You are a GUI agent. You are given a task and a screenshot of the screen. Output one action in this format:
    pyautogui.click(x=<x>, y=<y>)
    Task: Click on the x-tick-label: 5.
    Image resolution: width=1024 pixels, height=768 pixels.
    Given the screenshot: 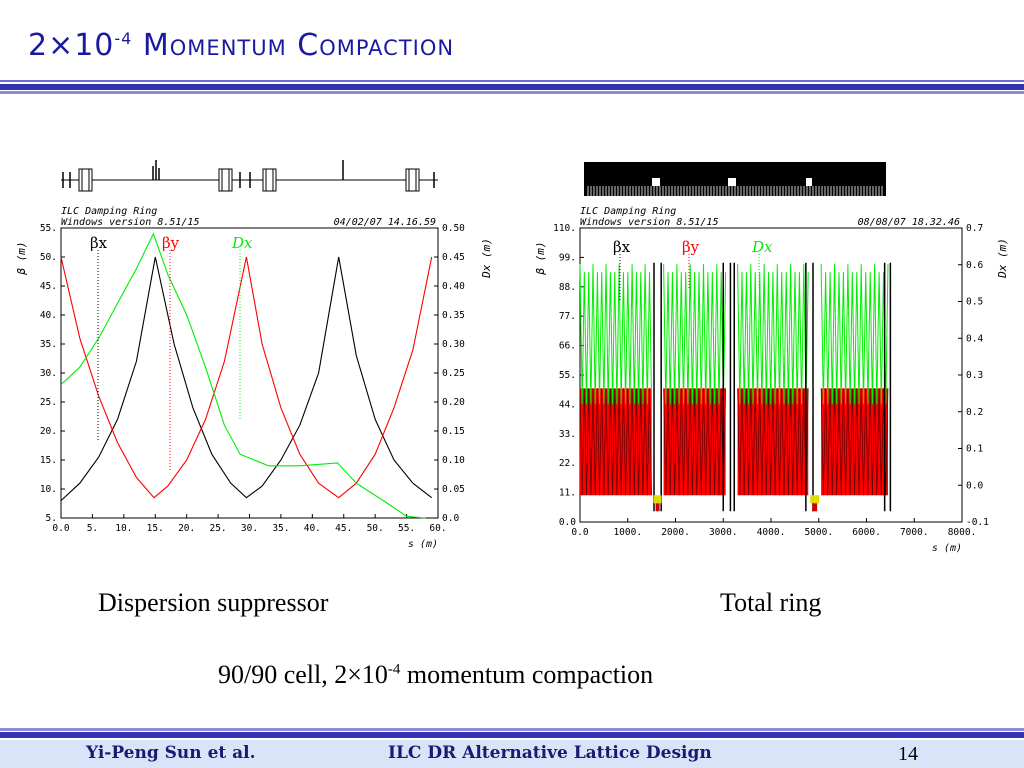 What is the action you would take?
    pyautogui.click(x=92, y=528)
    